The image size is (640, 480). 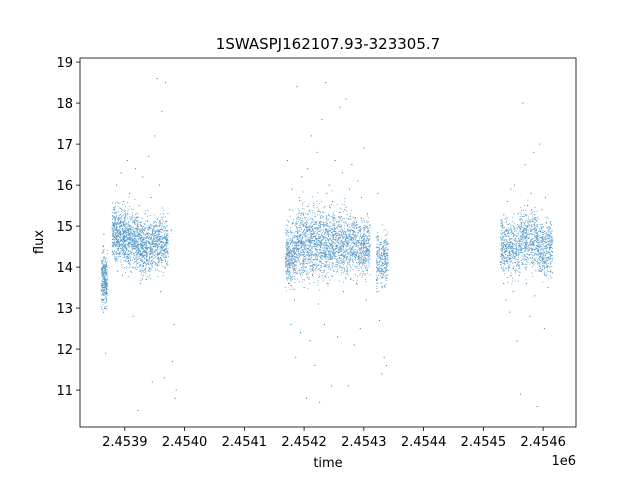 I want to click on y-tick-label: 17, so click(x=64, y=145).